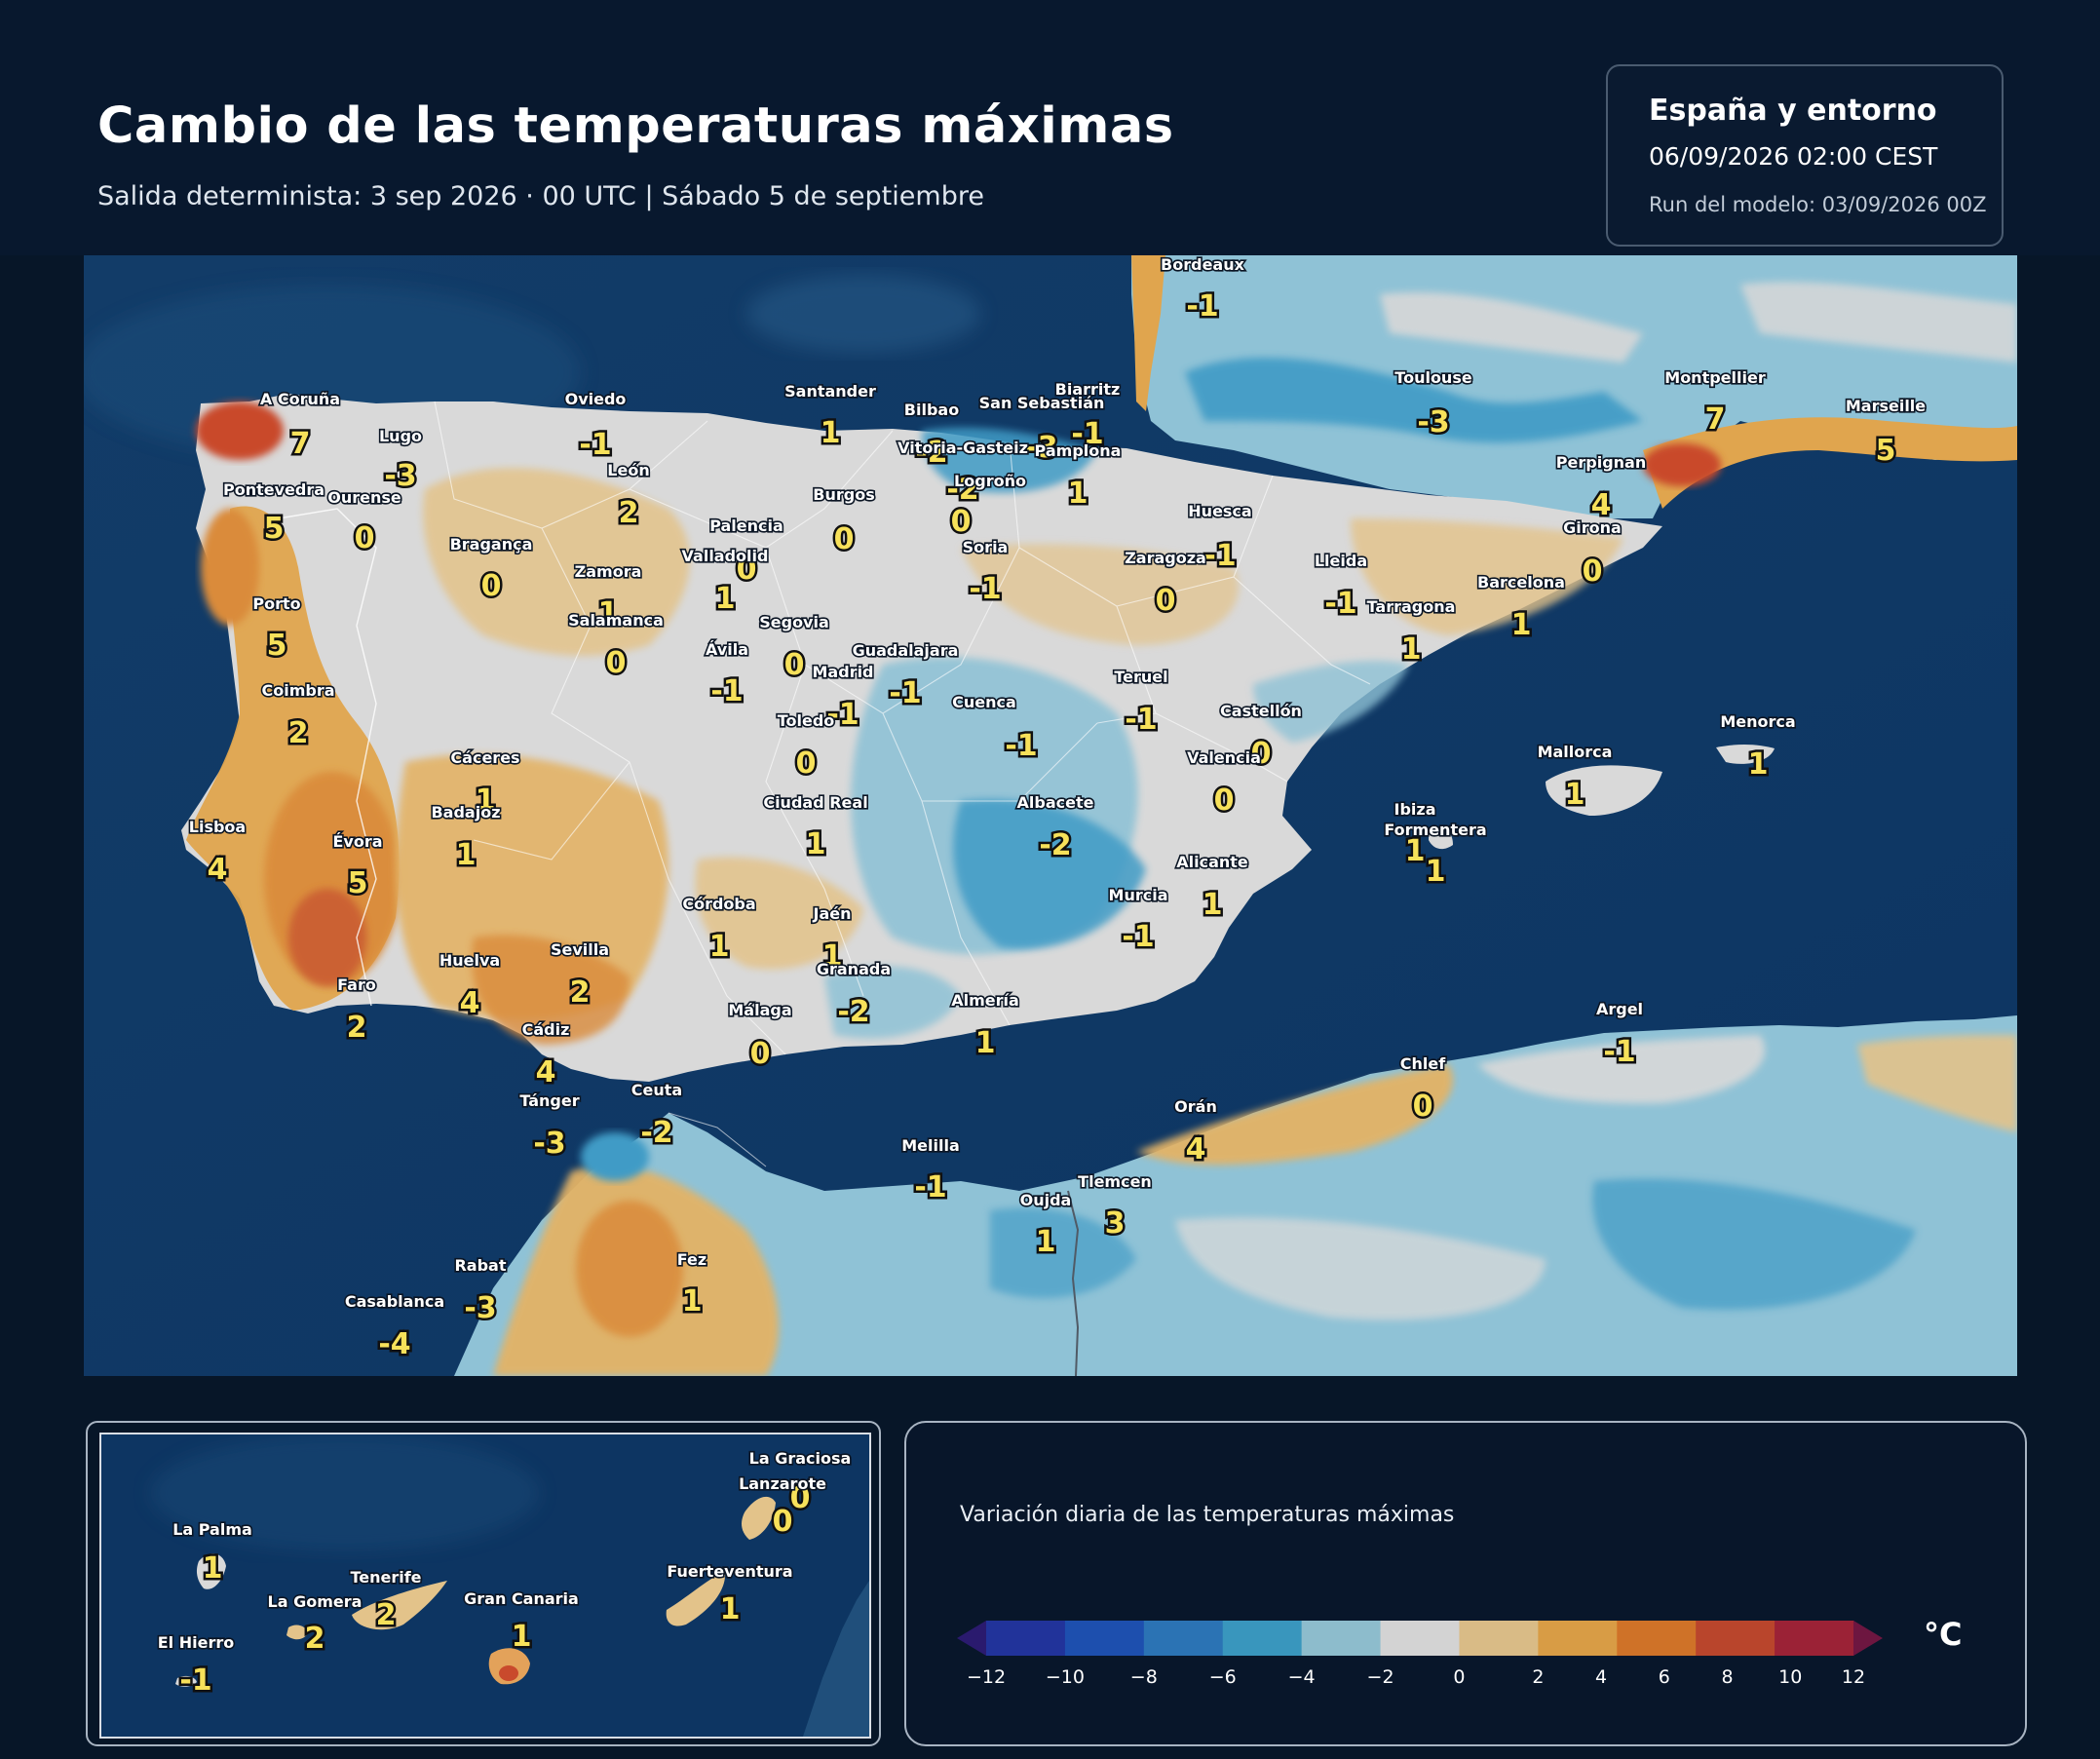  I want to click on city-label: Segovia, so click(794, 622).